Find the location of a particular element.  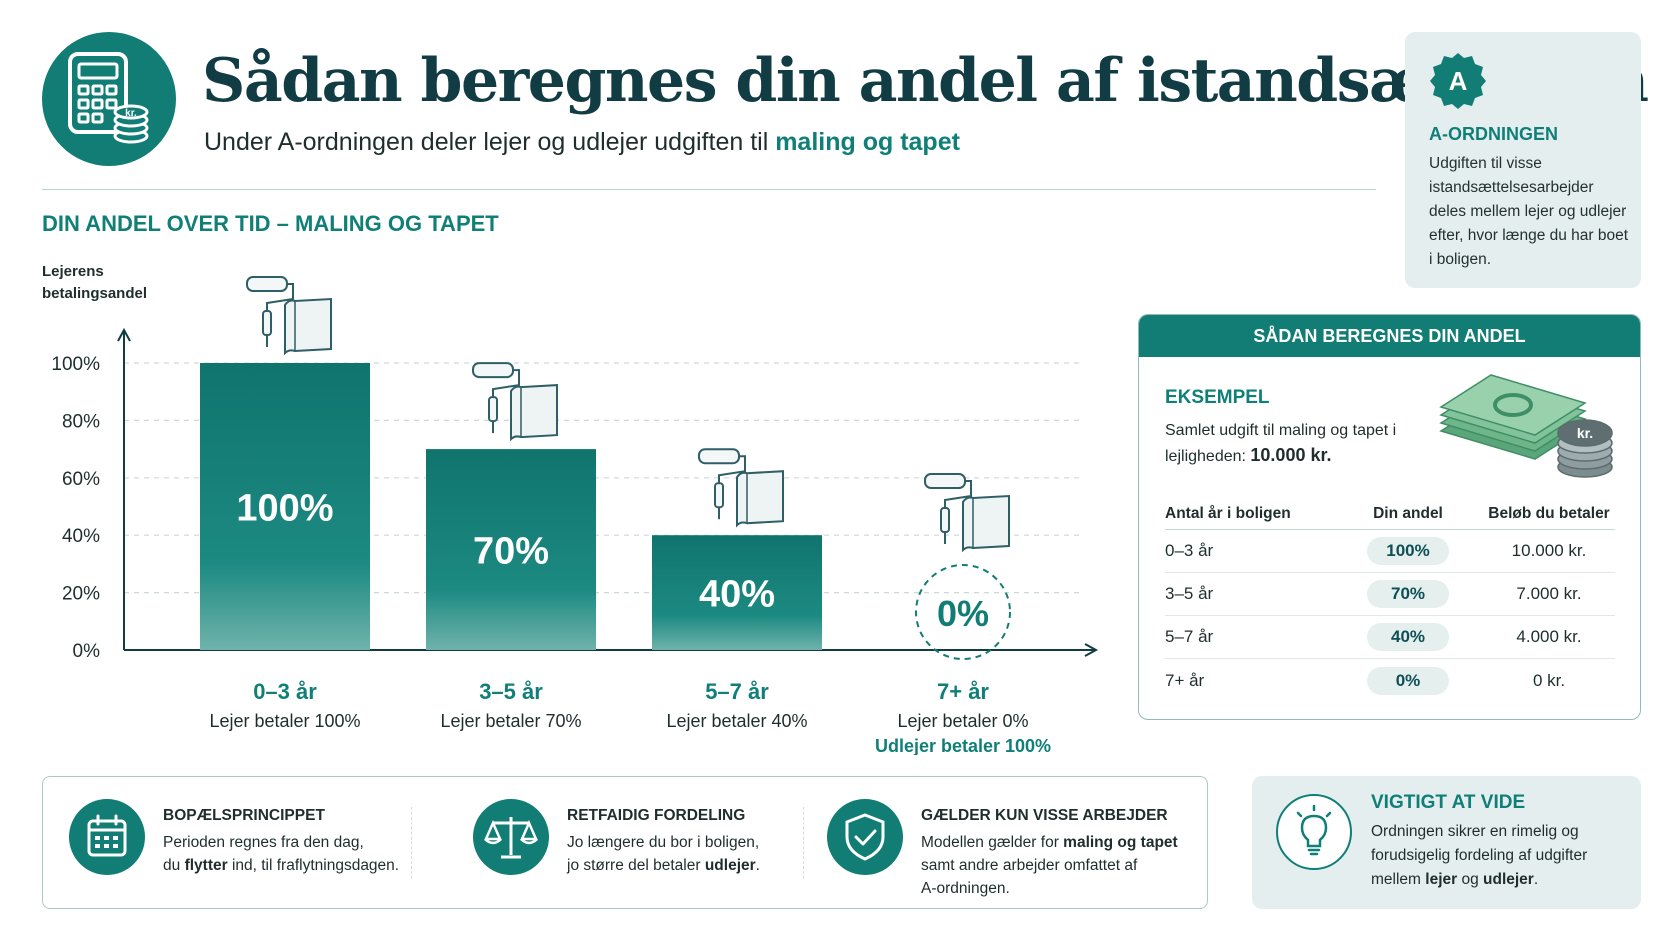

col-amount: Beløb du betaler is located at coordinates (1549, 513).